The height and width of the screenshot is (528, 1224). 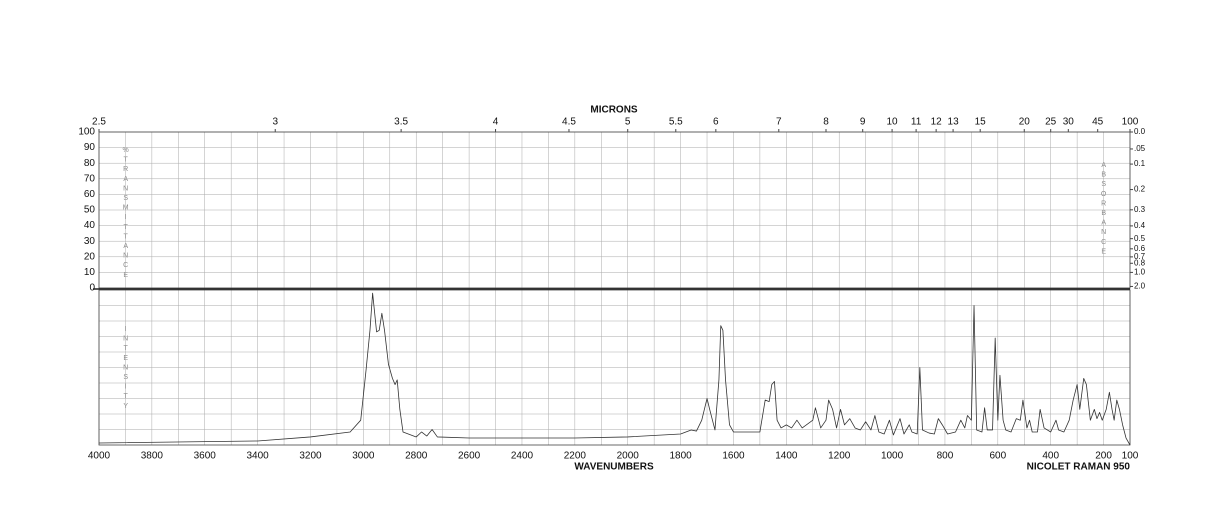 I want to click on x2-tick-label: 25, so click(x=1051, y=122).